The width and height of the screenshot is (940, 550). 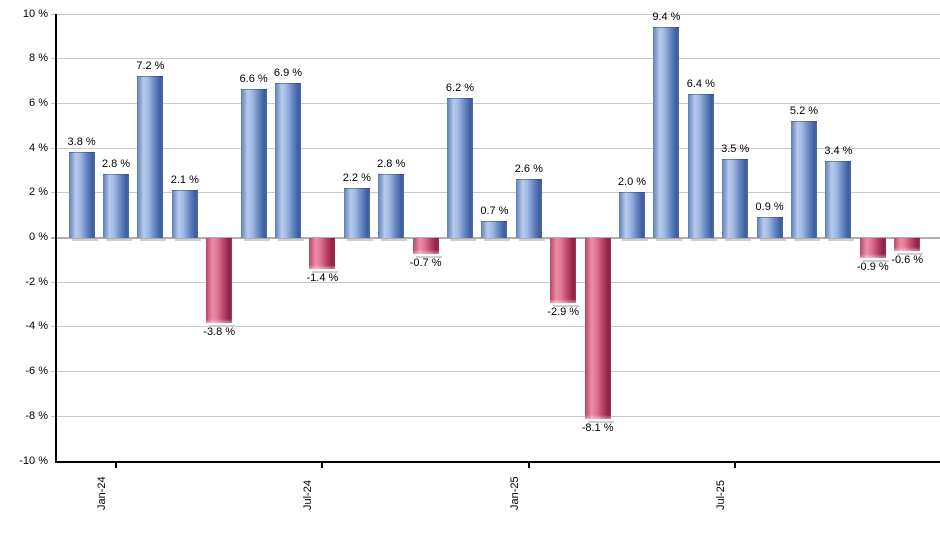 I want to click on bar-value-label: 6.4 %, so click(x=700, y=83).